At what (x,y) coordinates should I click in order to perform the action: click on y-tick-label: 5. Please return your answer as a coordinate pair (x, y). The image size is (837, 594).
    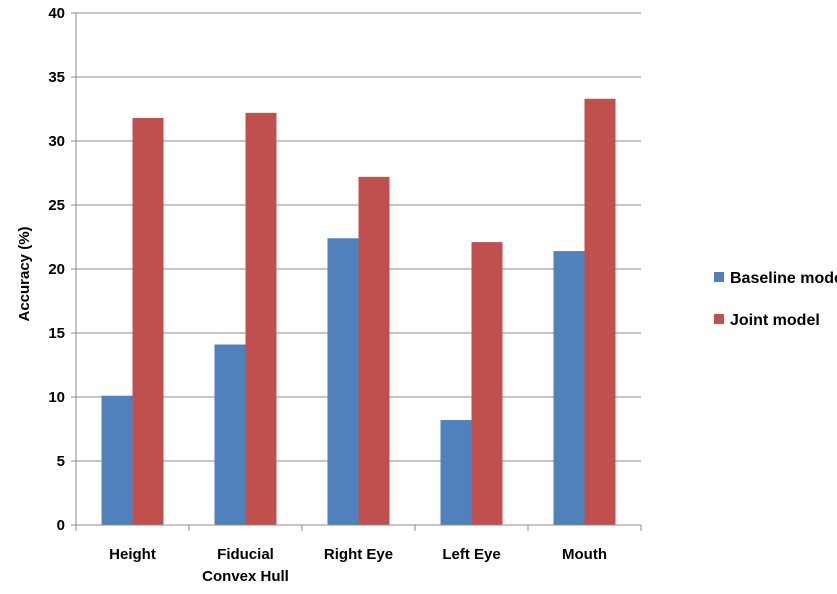
    Looking at the image, I should click on (61, 461).